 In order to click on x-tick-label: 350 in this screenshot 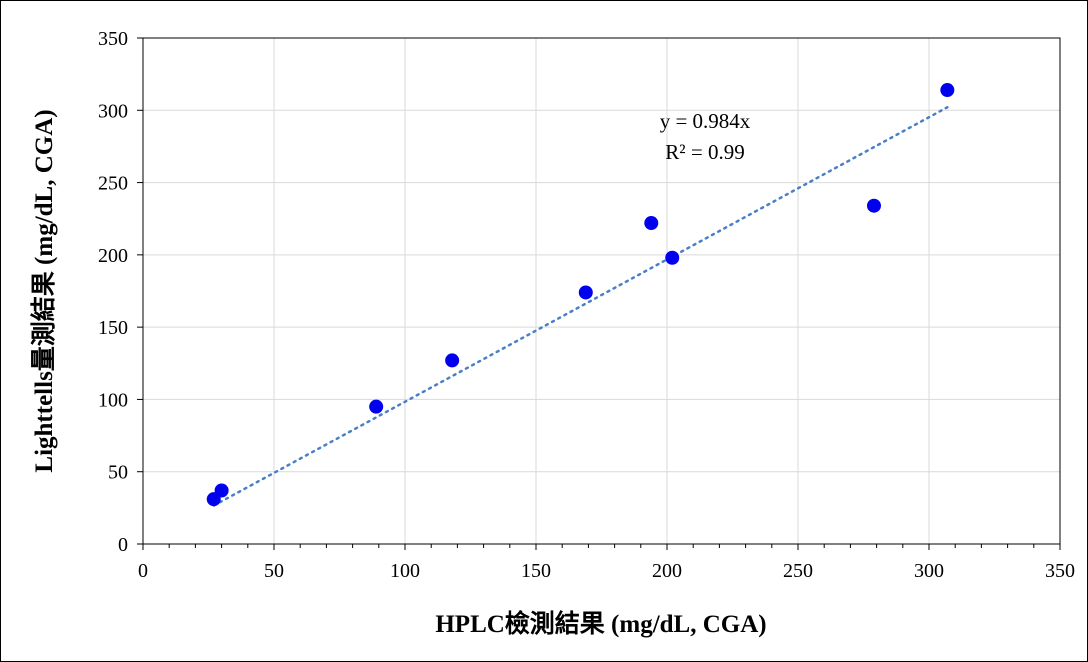, I will do `click(1060, 571)`.